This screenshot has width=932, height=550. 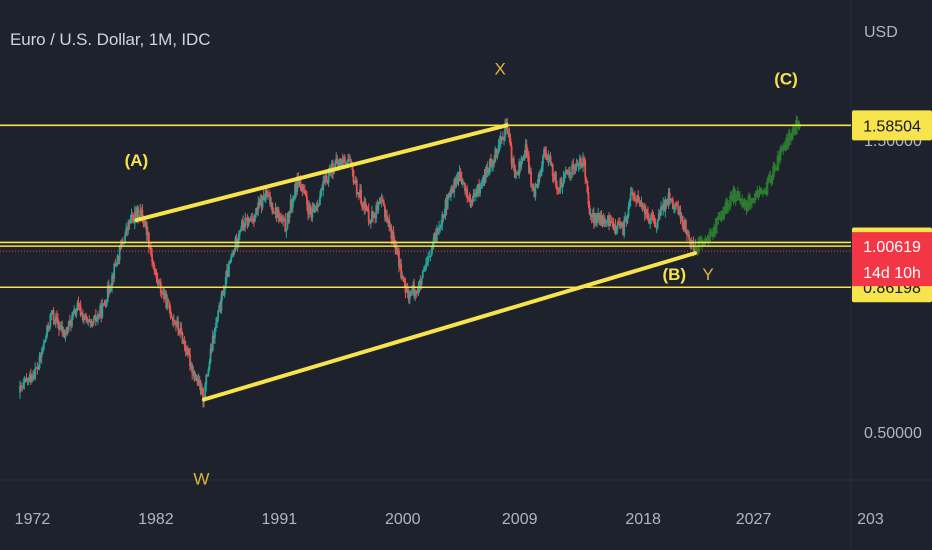 What do you see at coordinates (137, 160) in the screenshot?
I see `wave-label: (A)` at bounding box center [137, 160].